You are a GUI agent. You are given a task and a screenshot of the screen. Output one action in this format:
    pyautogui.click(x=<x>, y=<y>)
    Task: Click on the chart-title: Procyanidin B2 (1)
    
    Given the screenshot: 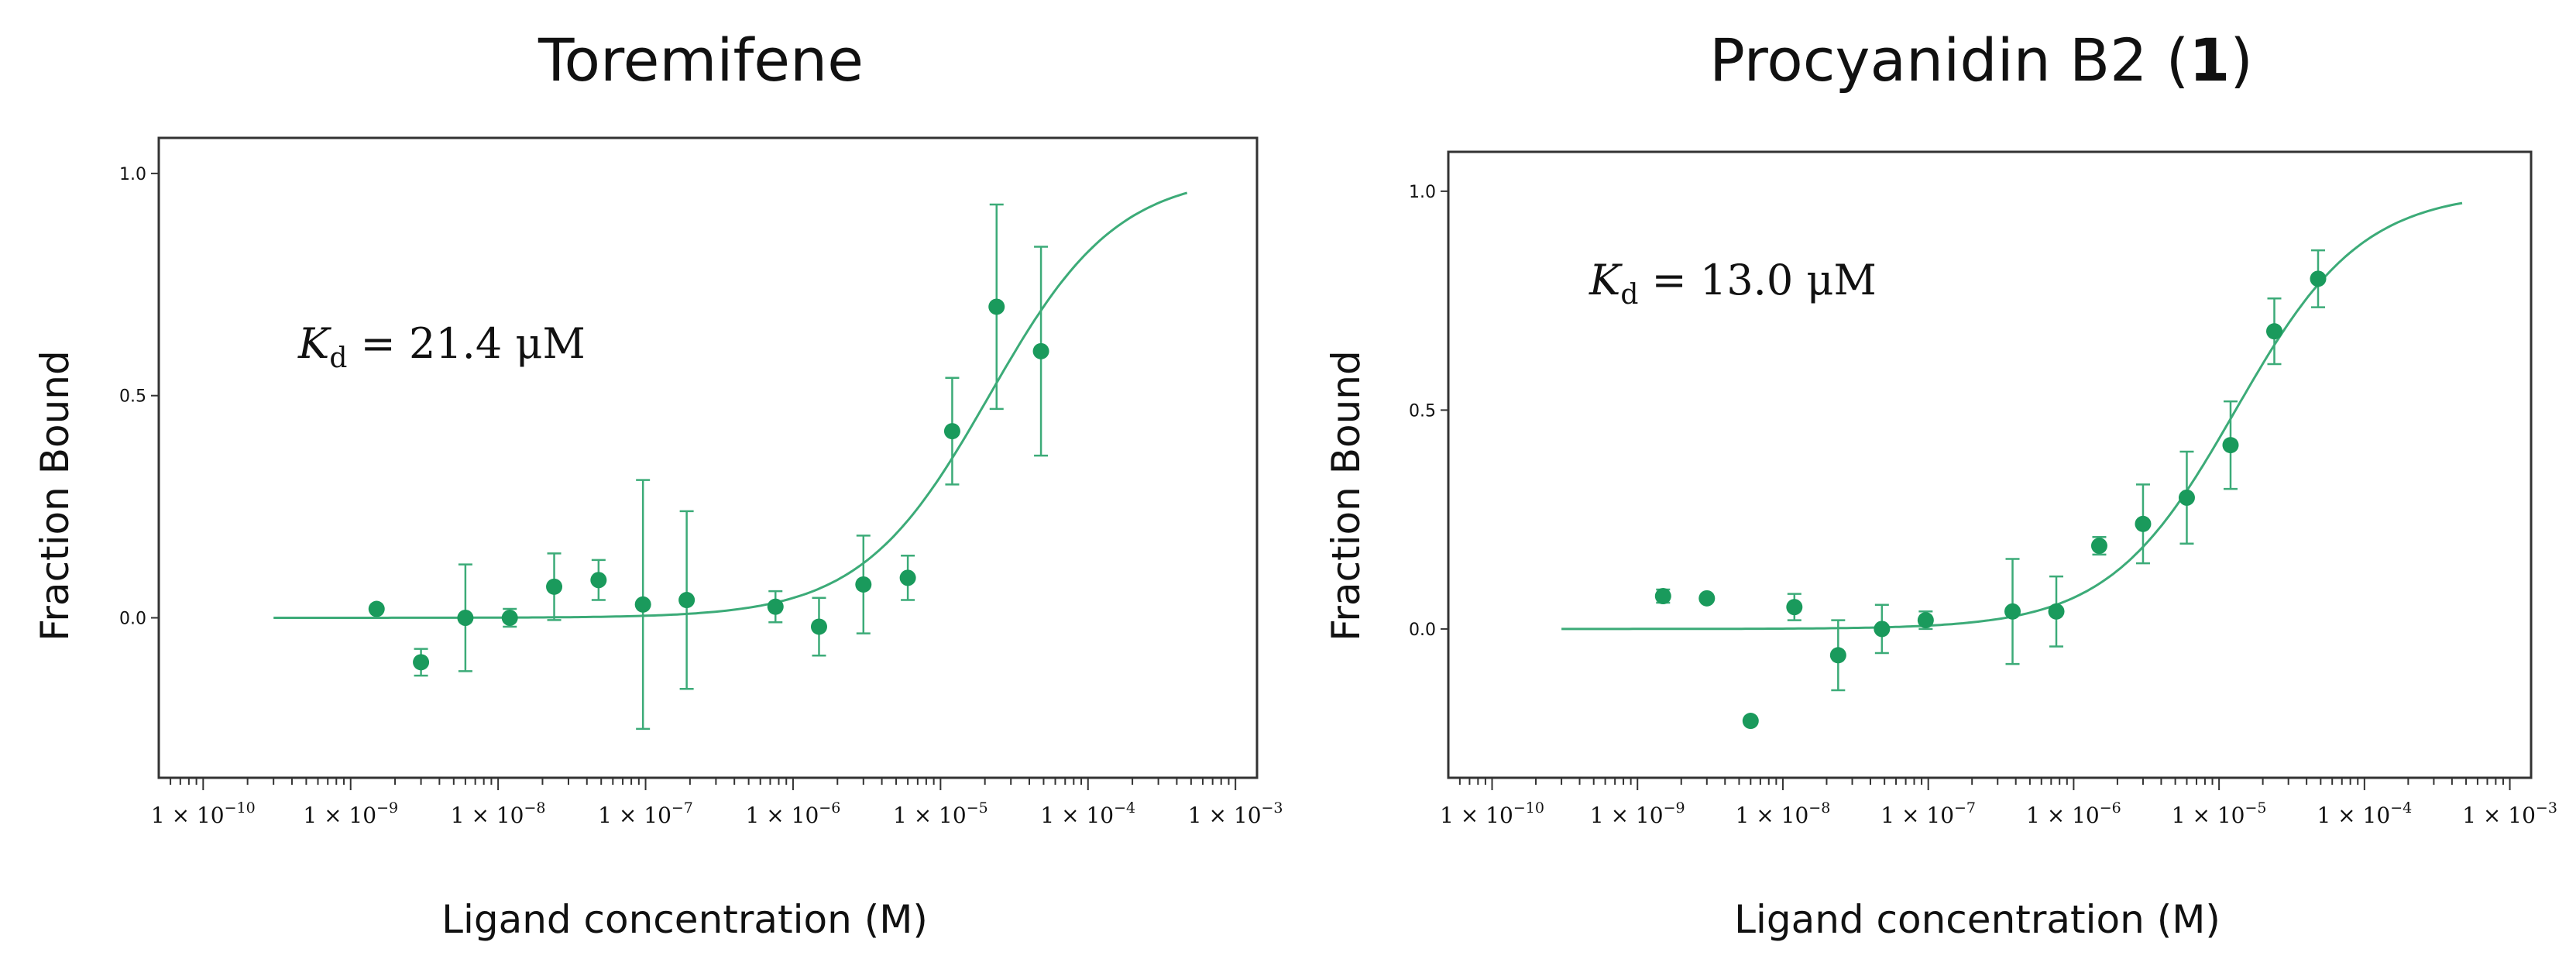 What is the action you would take?
    pyautogui.click(x=1981, y=60)
    